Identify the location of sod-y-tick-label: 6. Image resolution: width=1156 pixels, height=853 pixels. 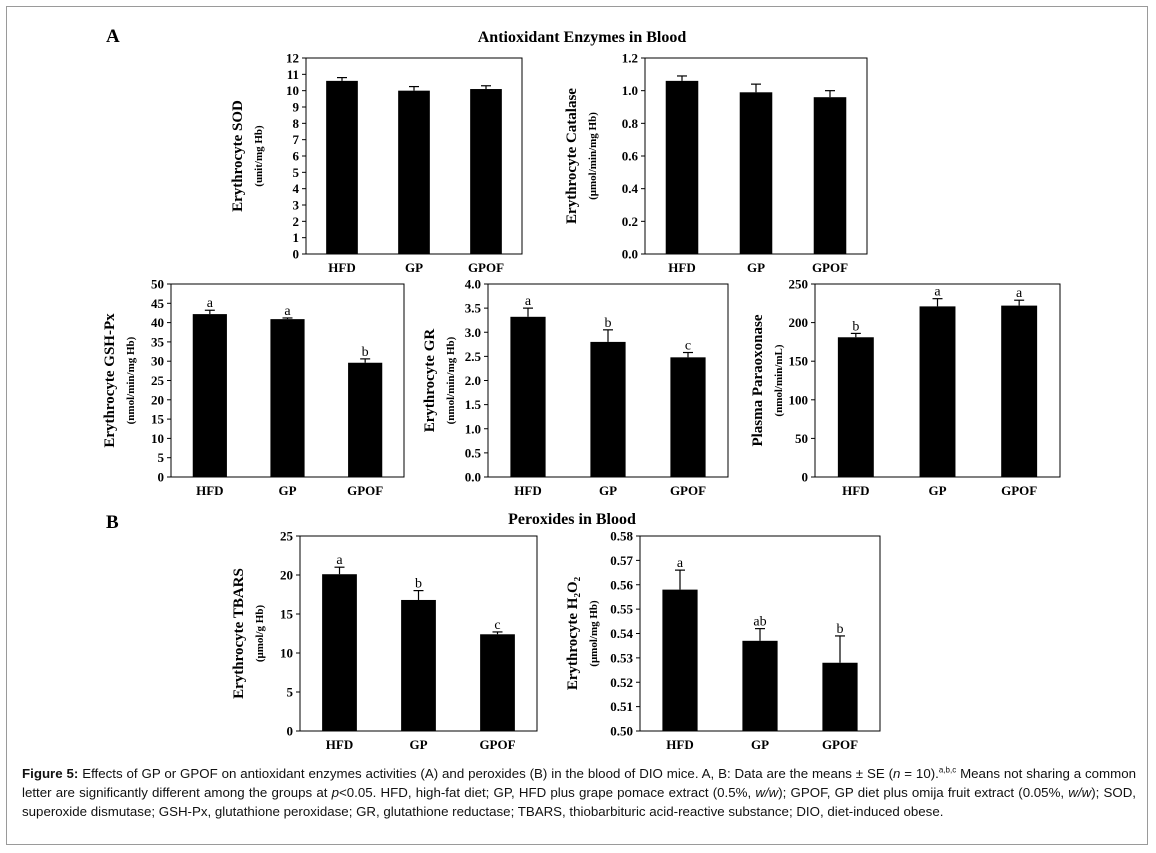
(296, 156).